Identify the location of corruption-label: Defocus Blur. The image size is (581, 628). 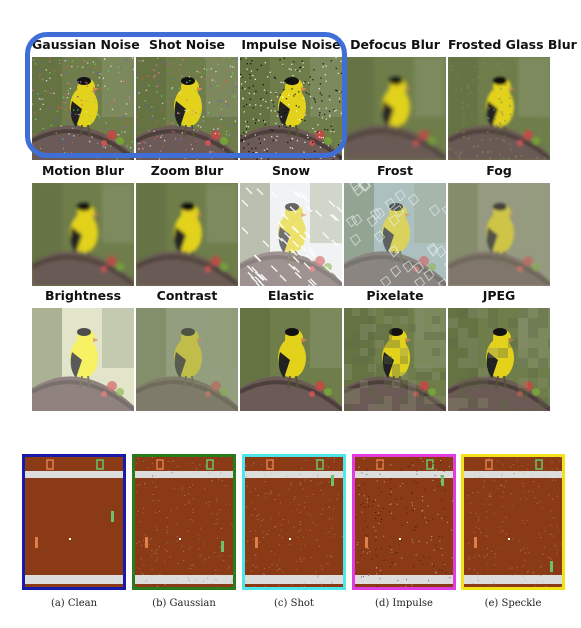
(395, 44).